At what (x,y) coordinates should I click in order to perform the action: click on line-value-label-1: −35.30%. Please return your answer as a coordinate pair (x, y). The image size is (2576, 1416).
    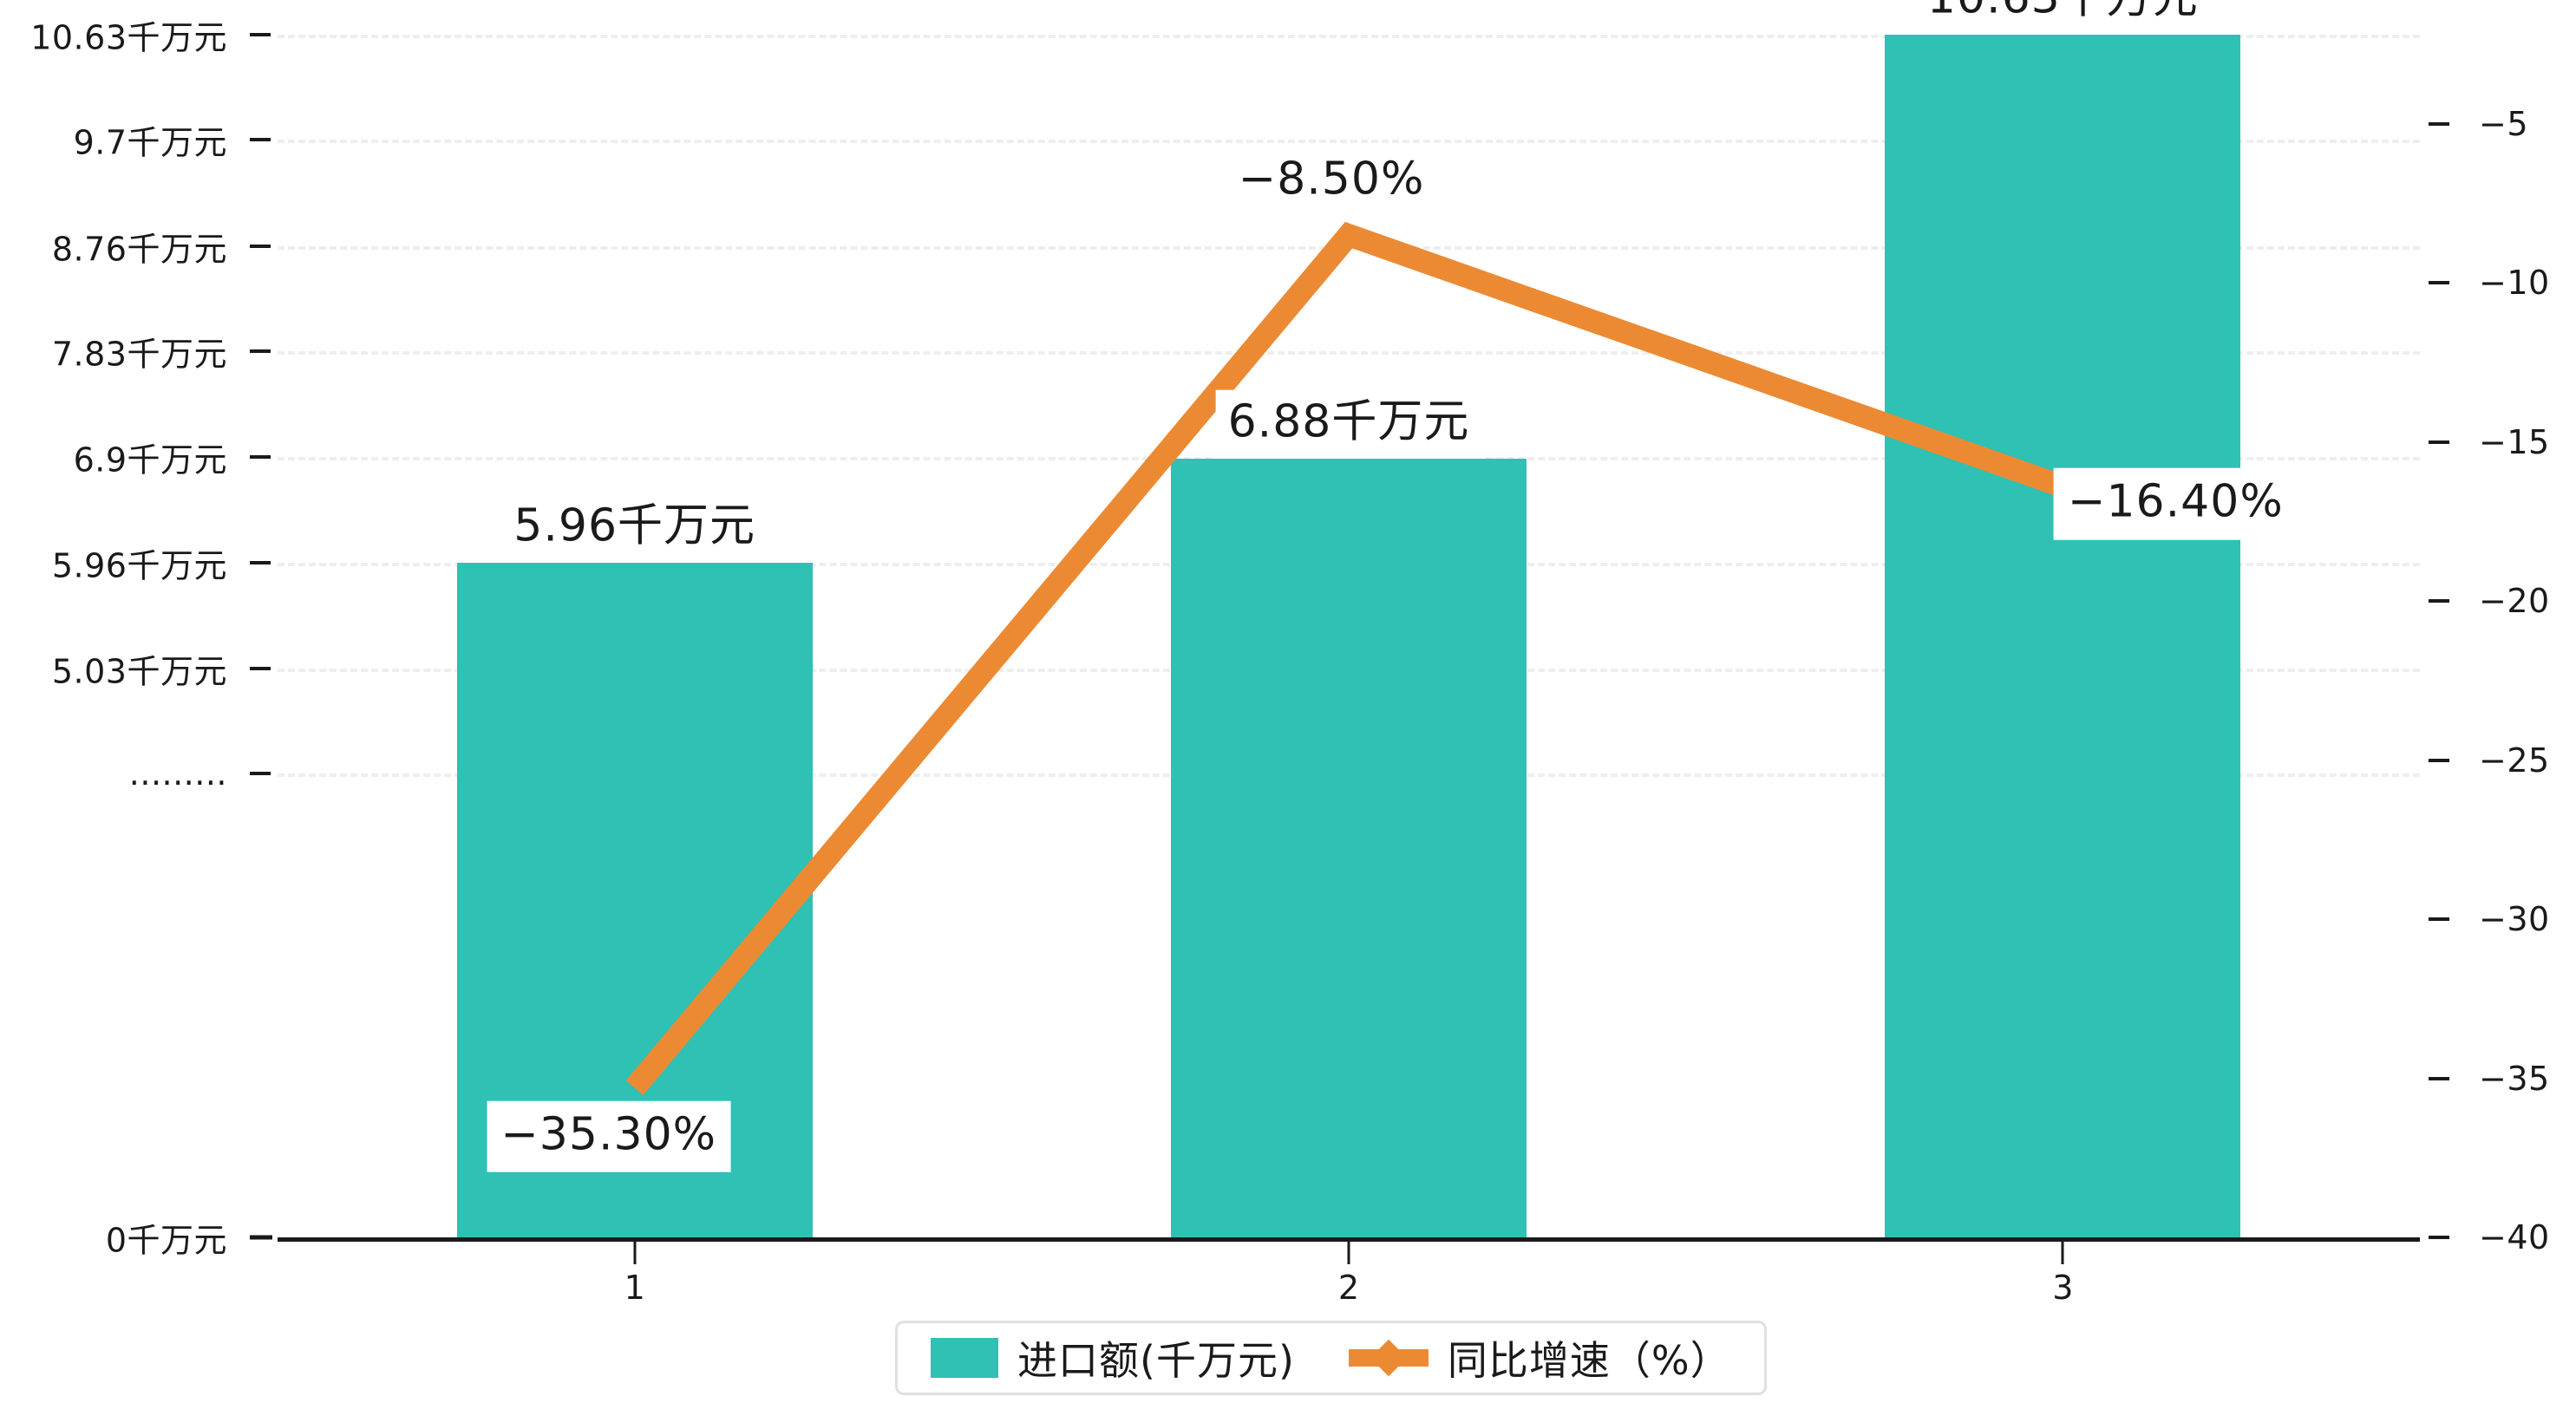
    Looking at the image, I should click on (609, 1136).